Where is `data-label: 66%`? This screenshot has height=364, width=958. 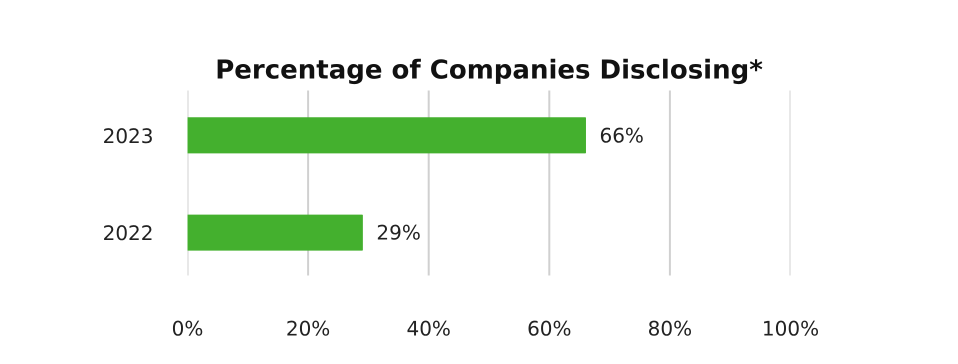
data-label: 66% is located at coordinates (621, 135).